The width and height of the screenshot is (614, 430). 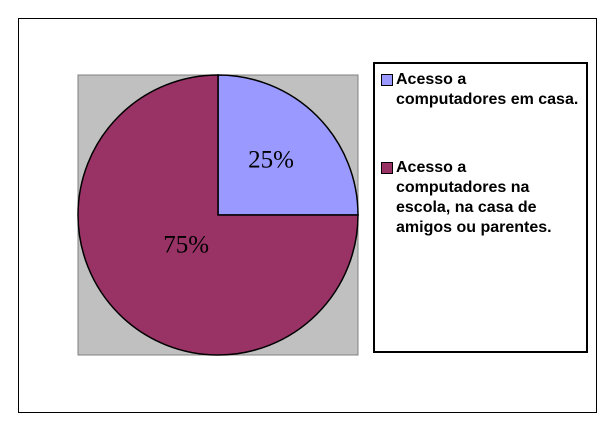 What do you see at coordinates (288, 145) in the screenshot?
I see `pie-slice` at bounding box center [288, 145].